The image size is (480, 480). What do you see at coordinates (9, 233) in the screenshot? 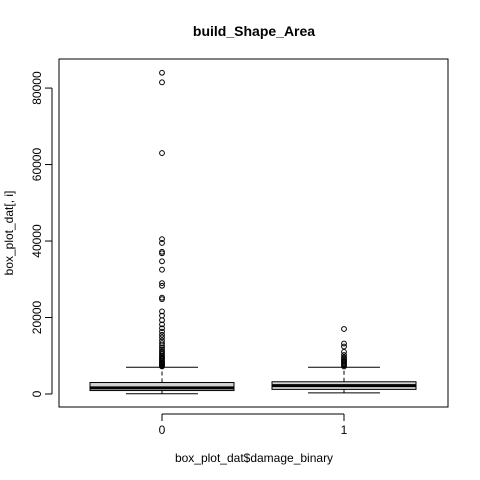
I see `y-axis-label: box_plot_dat[, i]` at bounding box center [9, 233].